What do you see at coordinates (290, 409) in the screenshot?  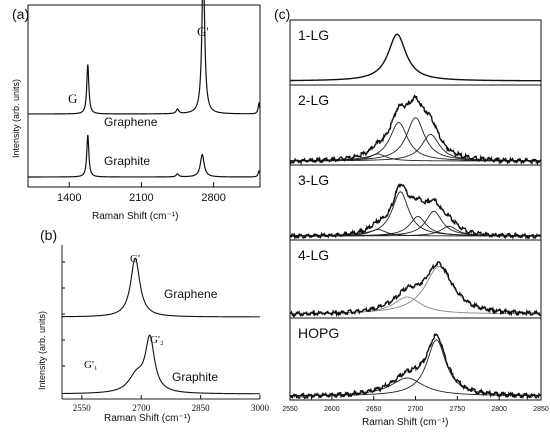 I see `panel-c-x-tick-label-2550: 2550` at bounding box center [290, 409].